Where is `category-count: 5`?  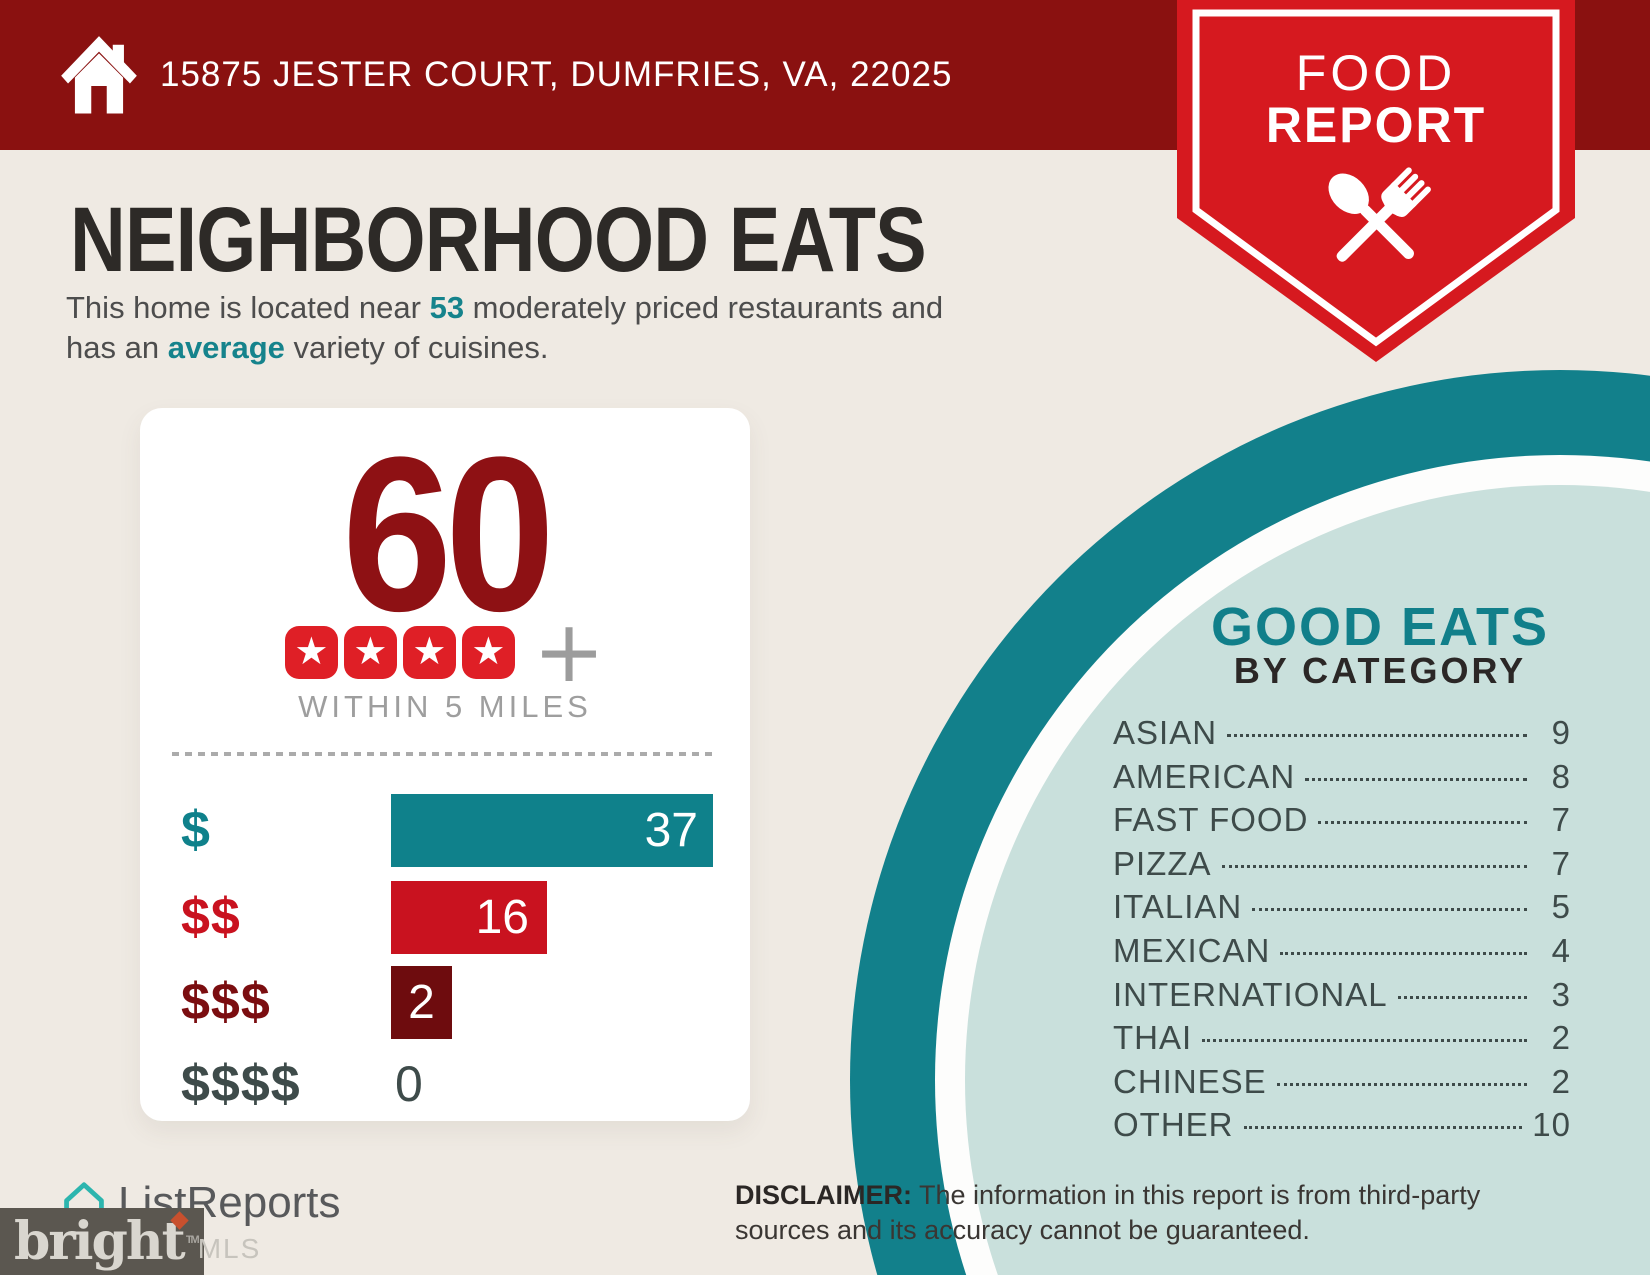
category-count: 5 is located at coordinates (1561, 907).